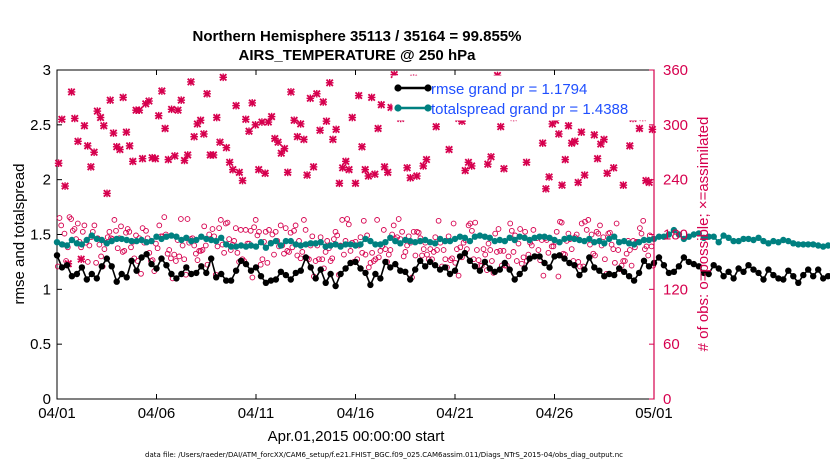  What do you see at coordinates (667, 399) in the screenshot?
I see `y2-tick-label: 0` at bounding box center [667, 399].